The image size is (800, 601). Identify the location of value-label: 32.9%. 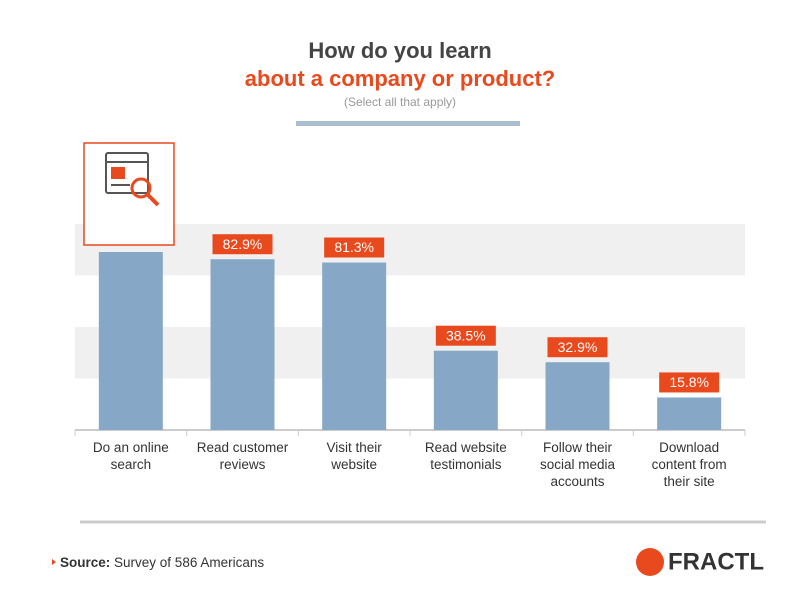
(578, 347).